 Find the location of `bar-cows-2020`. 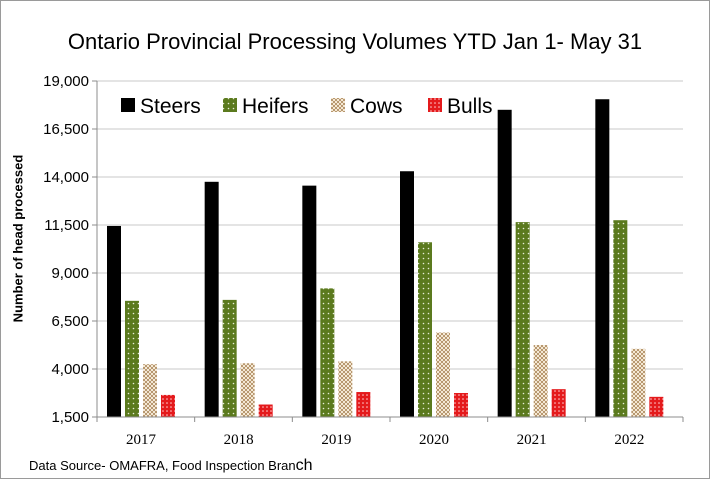

bar-cows-2020 is located at coordinates (443, 374).